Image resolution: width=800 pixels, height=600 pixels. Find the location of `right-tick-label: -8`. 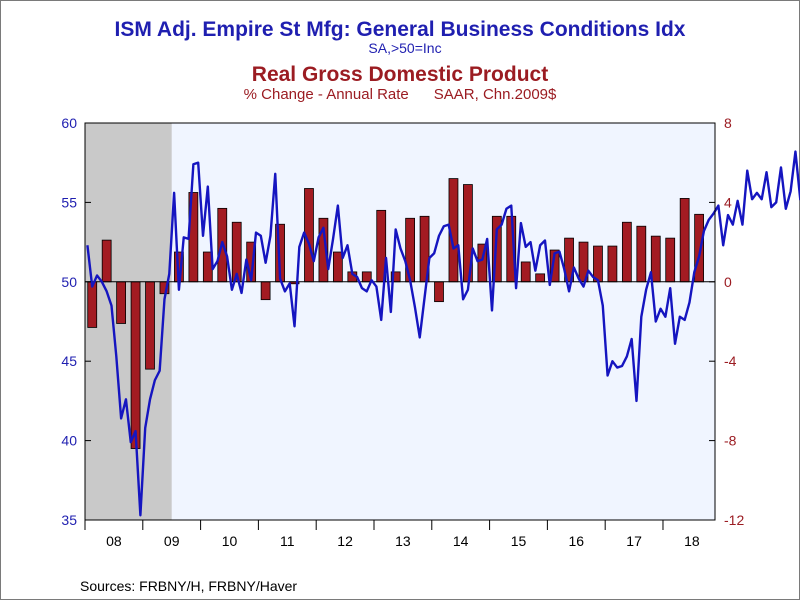

right-tick-label: -8 is located at coordinates (730, 441).